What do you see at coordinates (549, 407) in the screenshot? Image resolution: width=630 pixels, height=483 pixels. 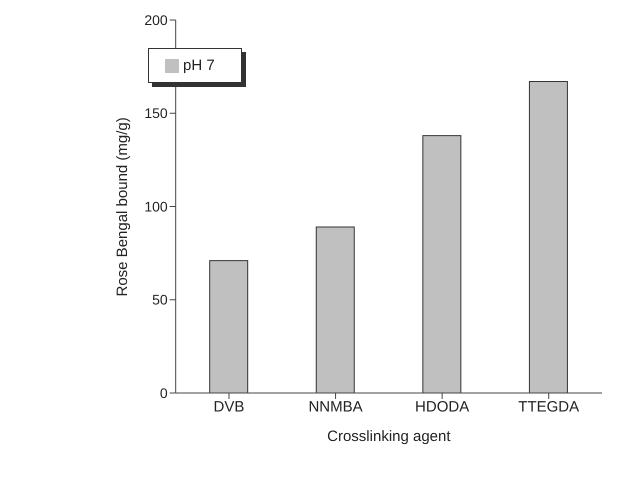 I see `x-tick-label: TTEGDA` at bounding box center [549, 407].